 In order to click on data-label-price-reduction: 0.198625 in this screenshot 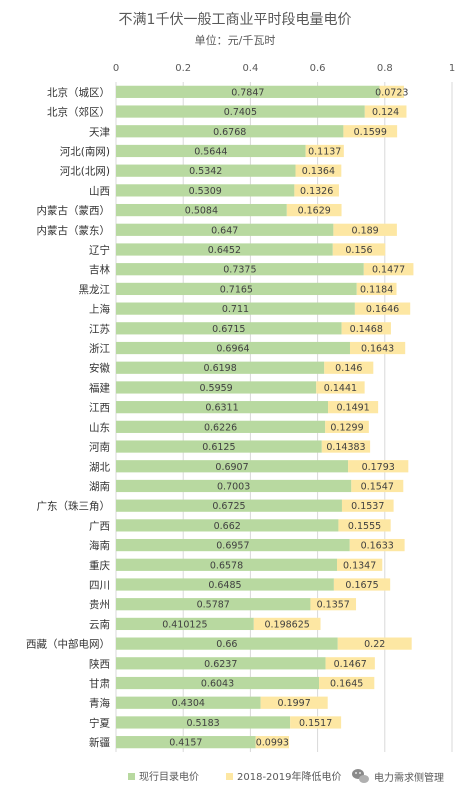, I will do `click(286, 624)`.